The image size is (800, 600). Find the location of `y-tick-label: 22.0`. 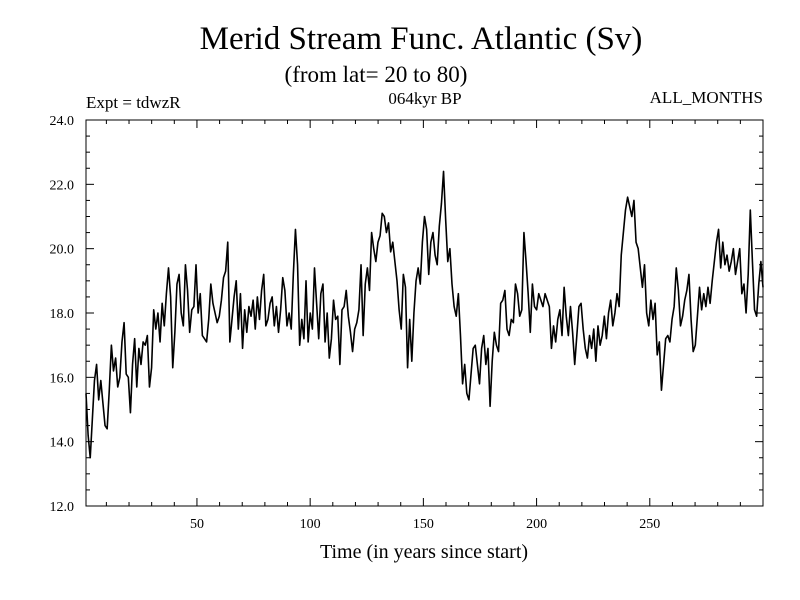

y-tick-label: 22.0 is located at coordinates (62, 185).